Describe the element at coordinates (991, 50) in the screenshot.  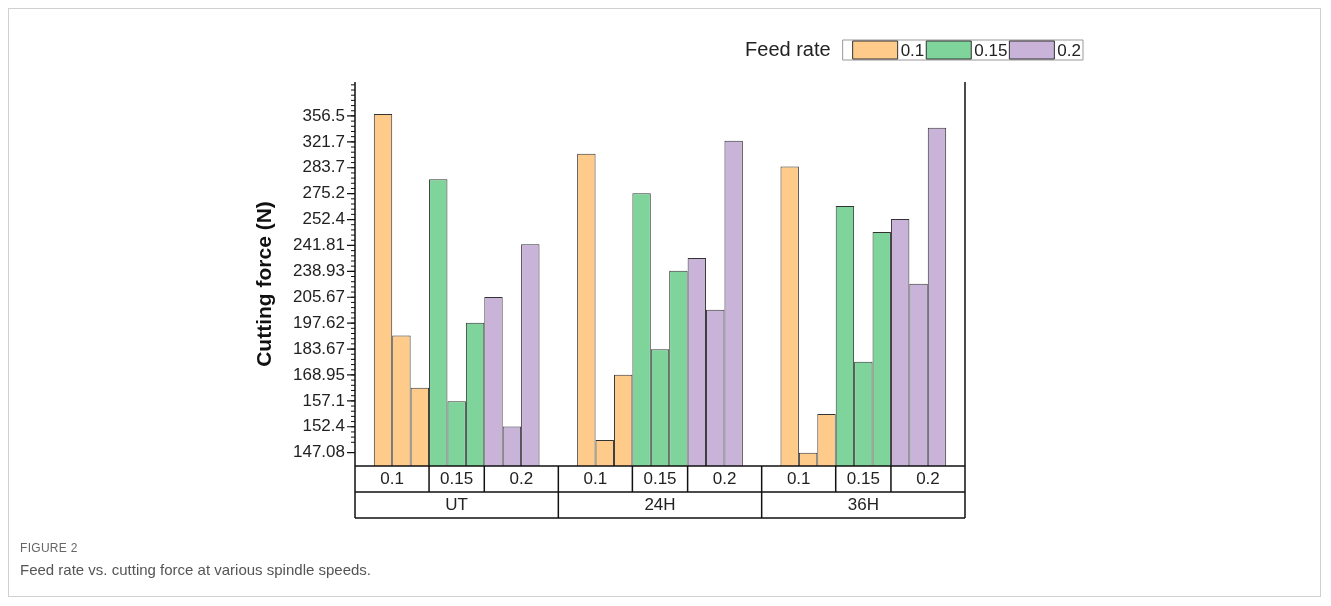
I see `legend-label: 0.15` at that location.